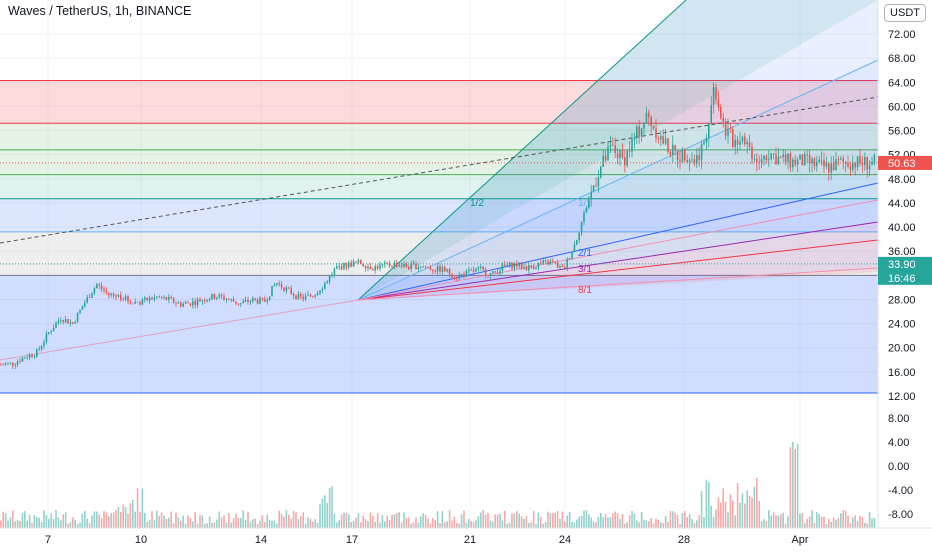 Image resolution: width=932 pixels, height=555 pixels. What do you see at coordinates (48, 540) in the screenshot?
I see `time-tick-label: 7` at bounding box center [48, 540].